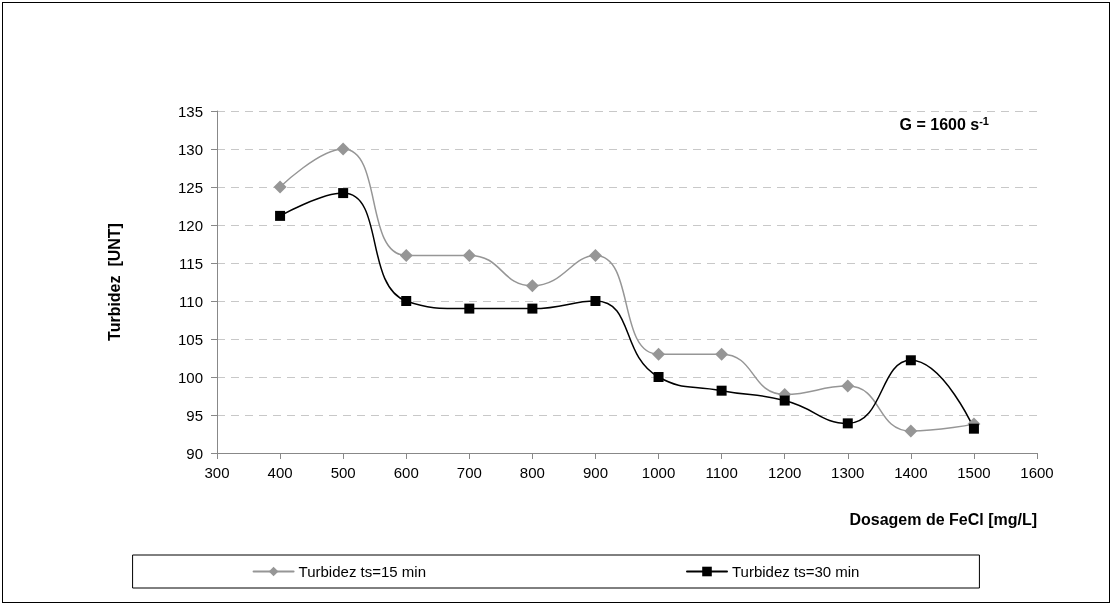 Image resolution: width=1112 pixels, height=605 pixels. I want to click on y-tick-label: 110, so click(191, 301).